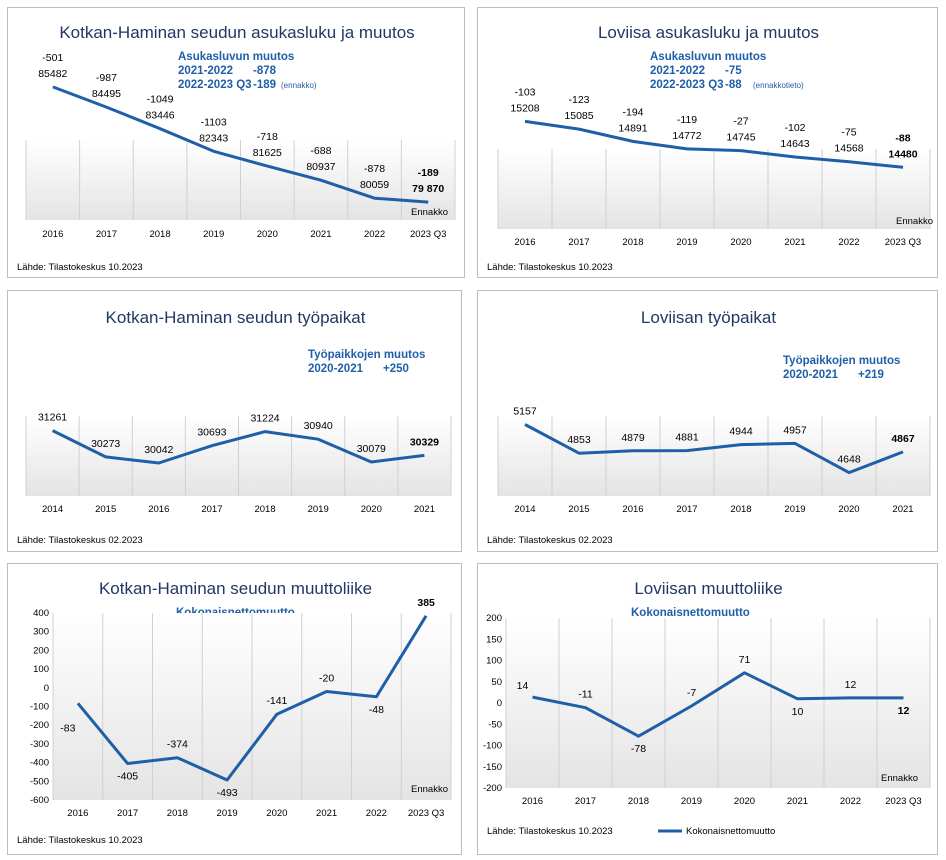 Image resolution: width=946 pixels, height=860 pixels. Describe the element at coordinates (160, 100) in the screenshot. I see `p1-change-label: -1049` at that location.